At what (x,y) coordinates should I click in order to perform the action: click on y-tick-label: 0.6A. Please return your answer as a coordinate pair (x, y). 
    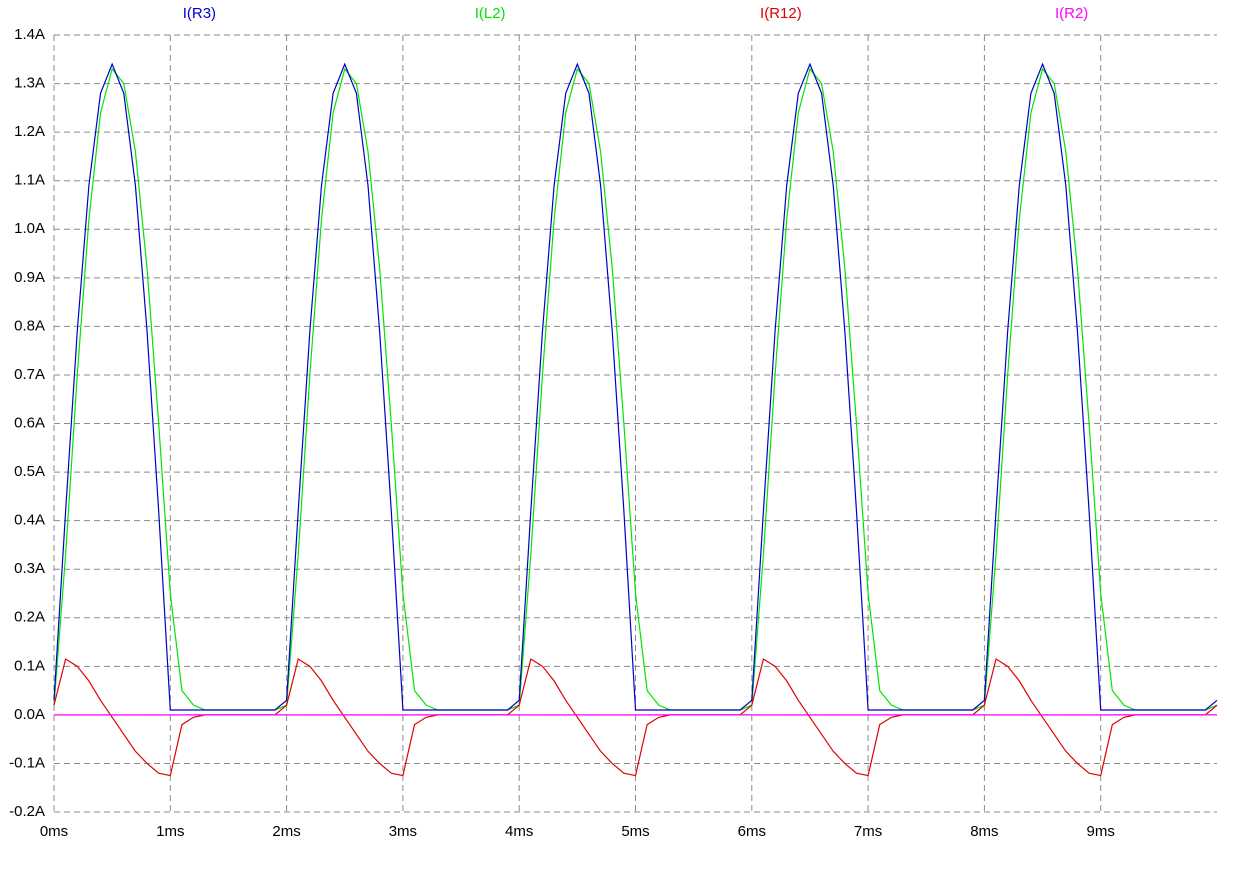
    Looking at the image, I should click on (29, 422).